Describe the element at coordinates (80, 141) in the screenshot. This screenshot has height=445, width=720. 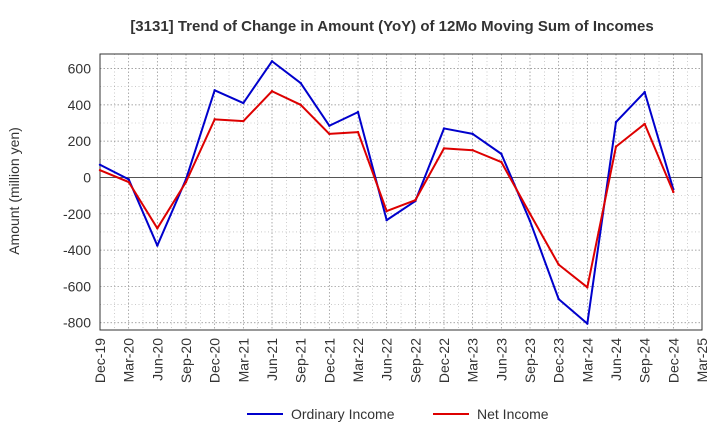
I see `y-tick-label: 200` at that location.